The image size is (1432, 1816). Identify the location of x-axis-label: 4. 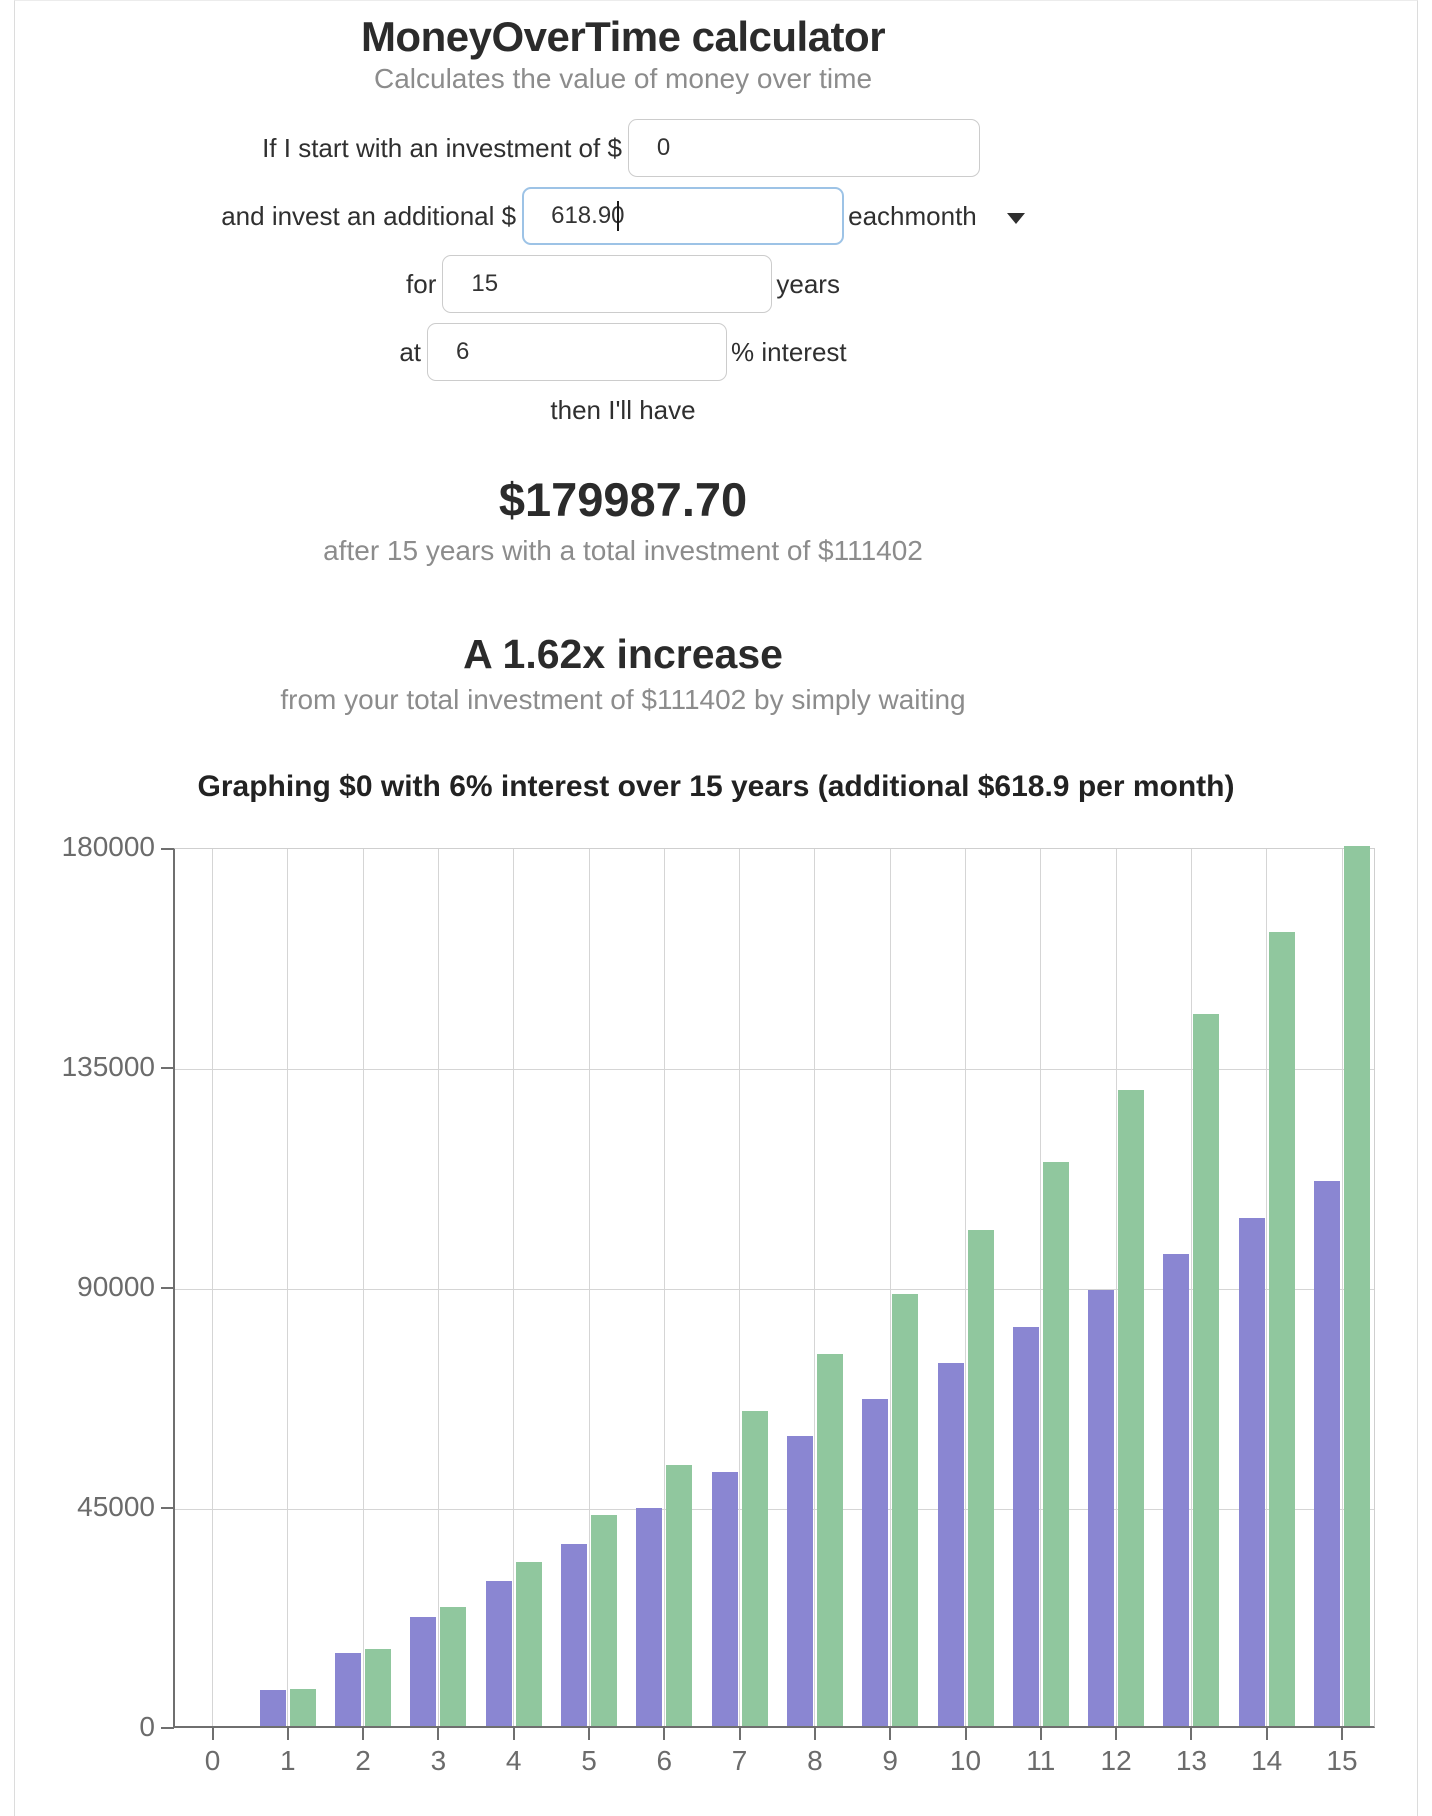
(513, 1760).